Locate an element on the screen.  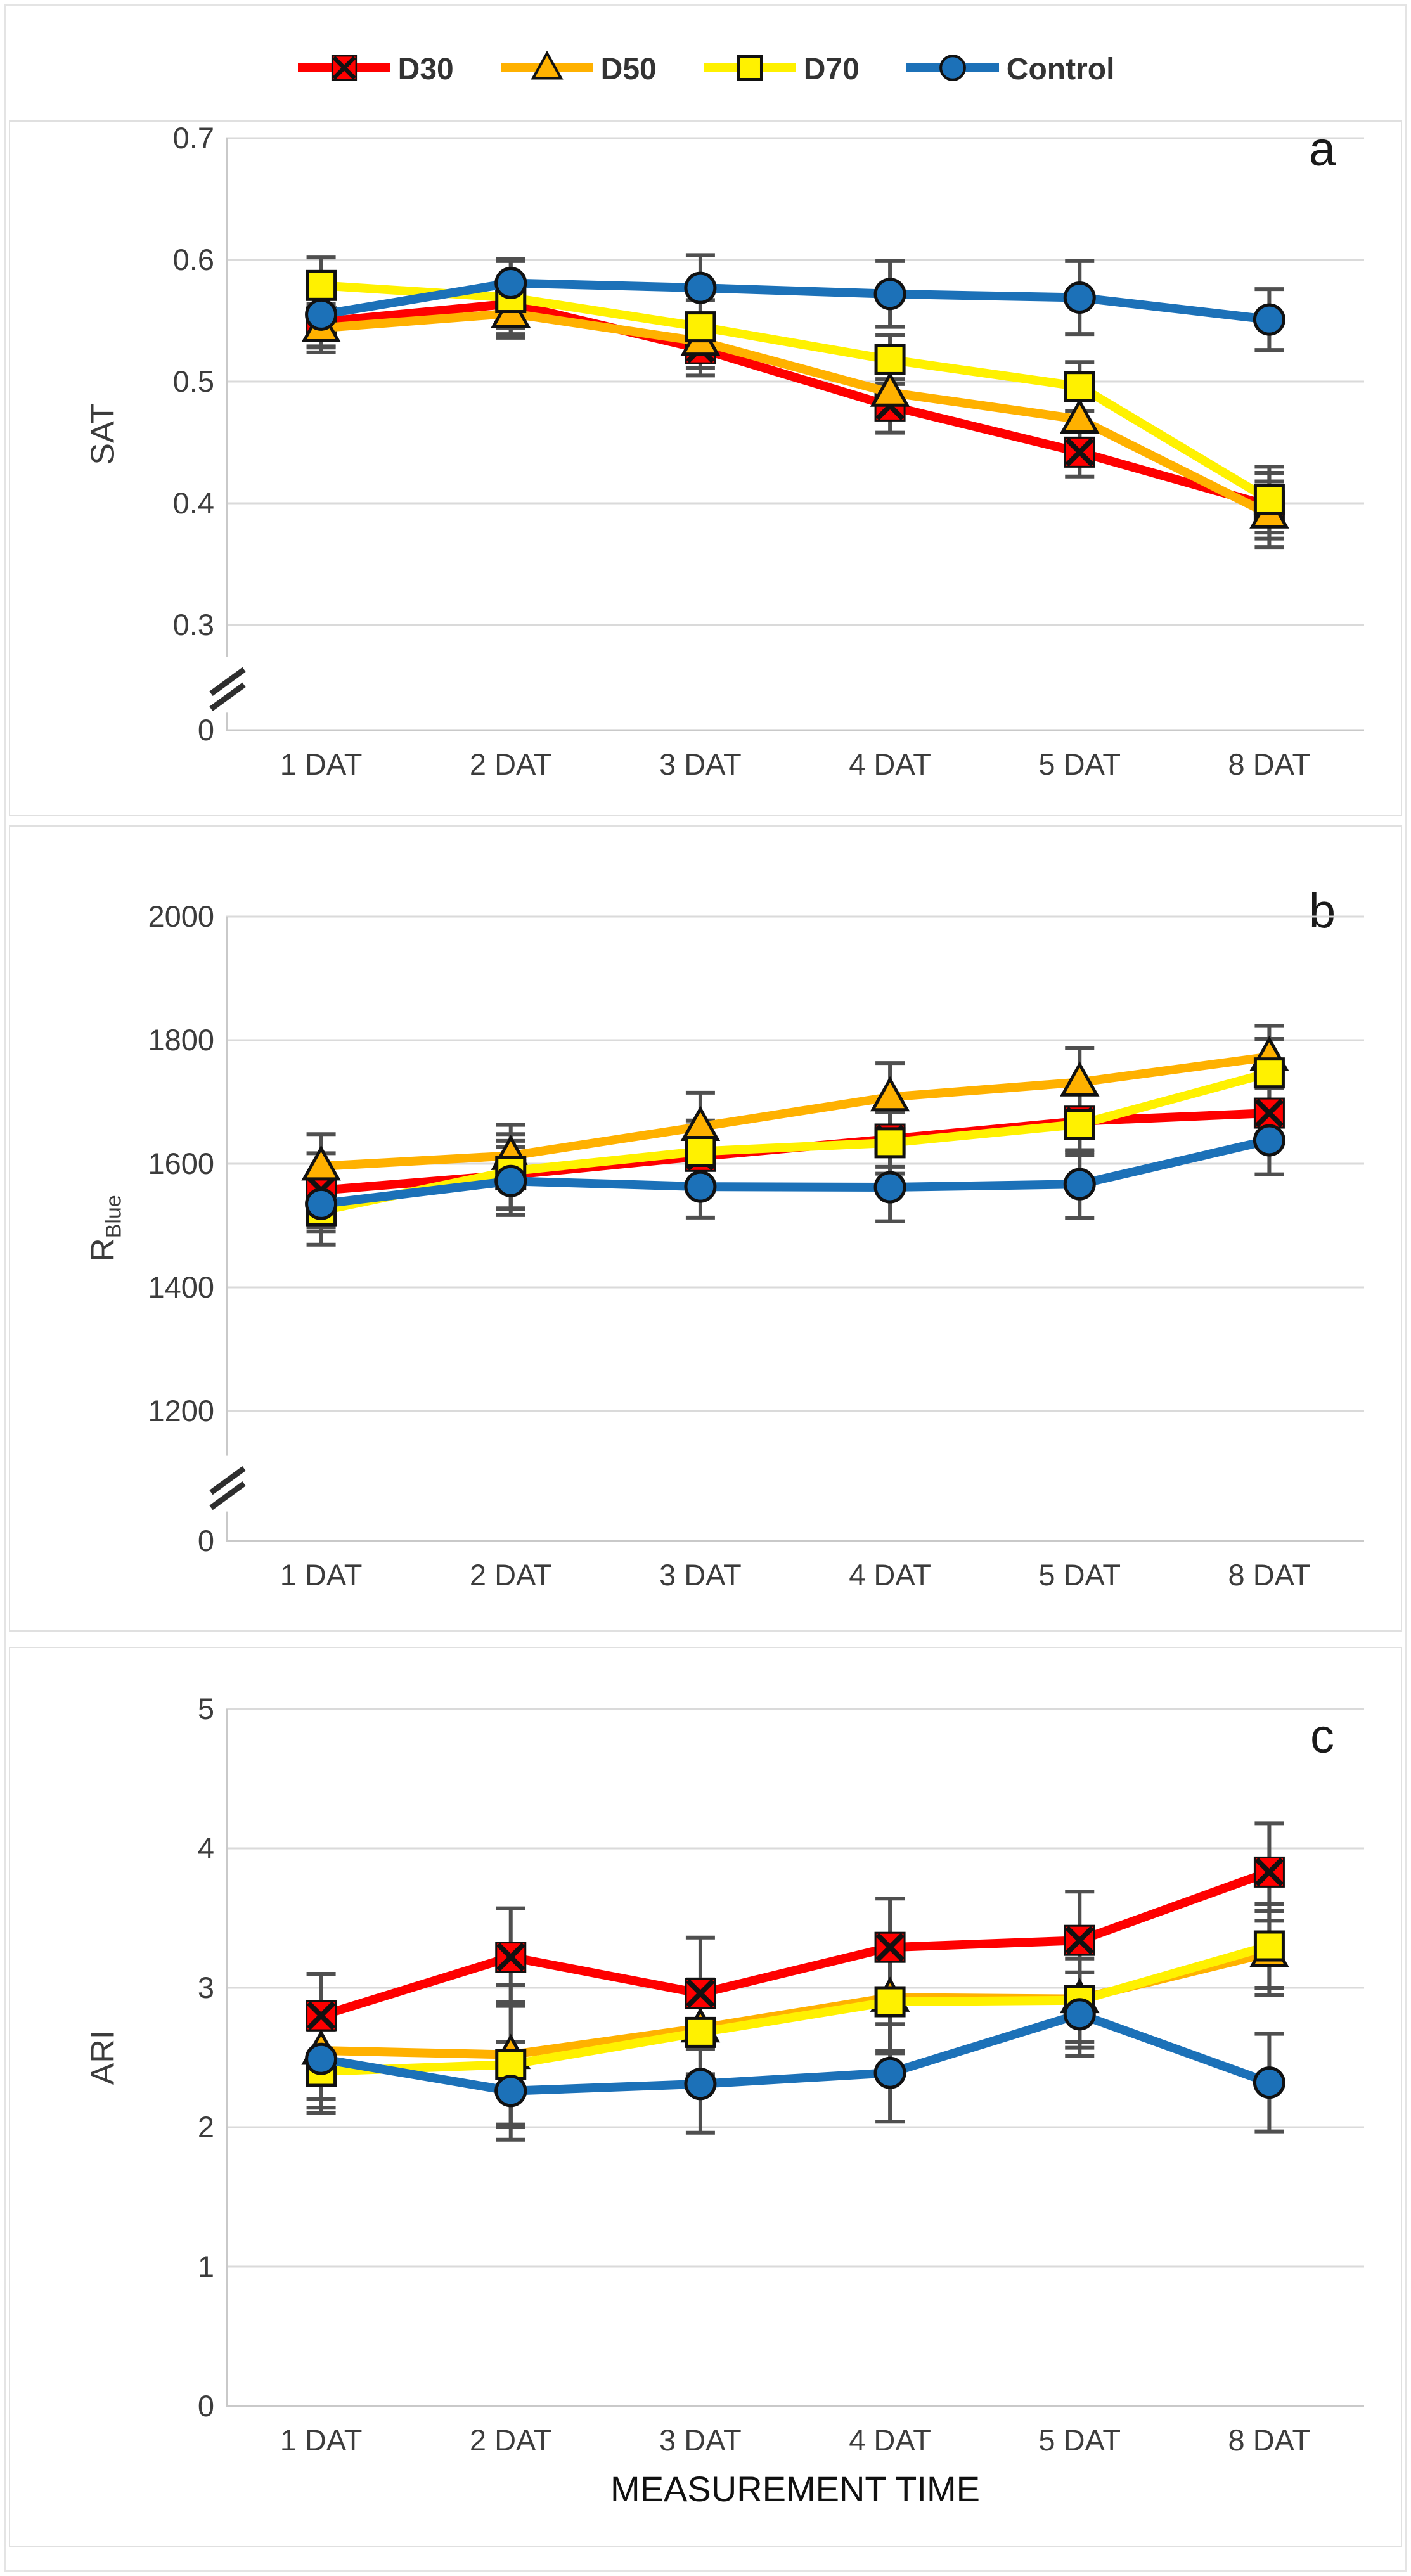
control-circle-marker-icon is located at coordinates (952, 69).